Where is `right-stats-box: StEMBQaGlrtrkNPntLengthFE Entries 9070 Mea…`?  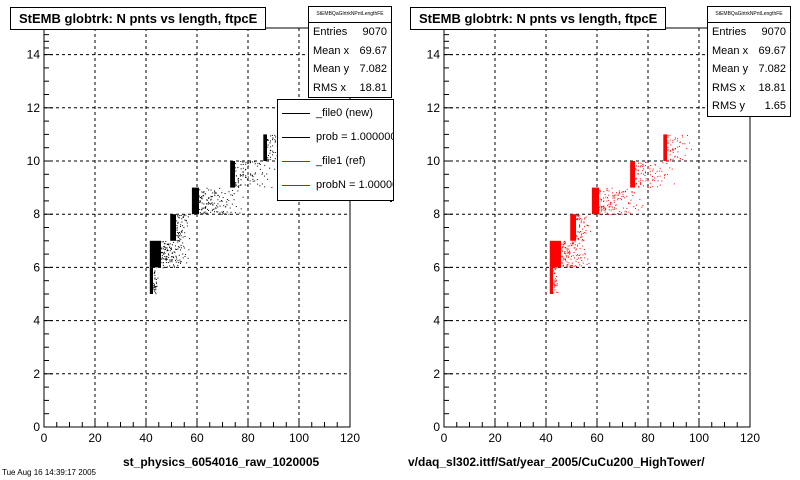 right-stats-box: StEMBQaGlrtrkNPntLengthFE Entries 9070 Mea… is located at coordinates (749, 61).